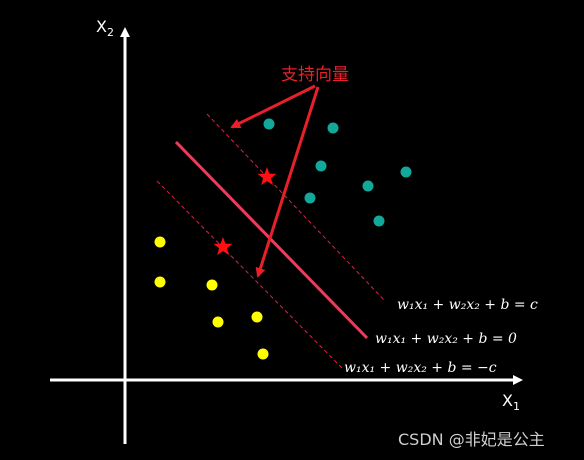  I want to click on annotation-arrow-upper, so click(273, 106).